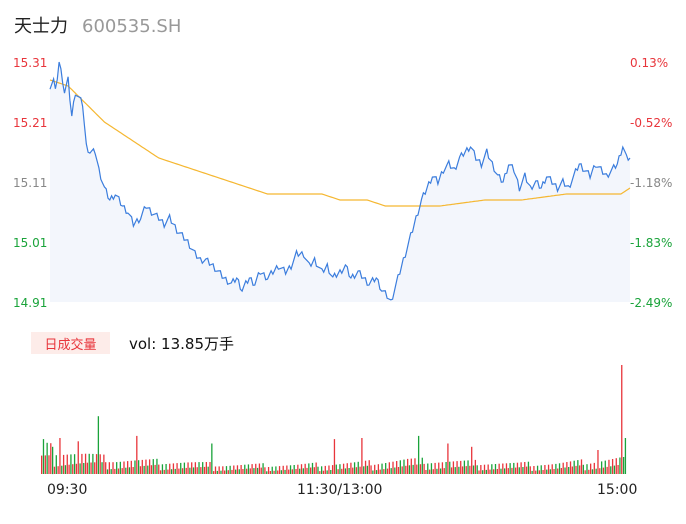 The height and width of the screenshot is (524, 686). I want to click on price-tick-label: 15.21, so click(30, 123).